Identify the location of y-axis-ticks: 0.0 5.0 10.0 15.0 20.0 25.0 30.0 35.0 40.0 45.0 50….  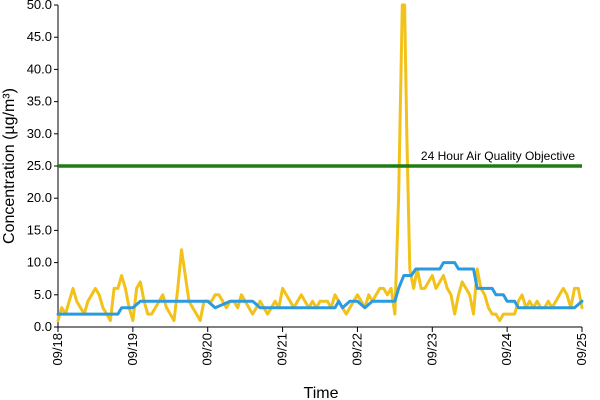
(42, 167).